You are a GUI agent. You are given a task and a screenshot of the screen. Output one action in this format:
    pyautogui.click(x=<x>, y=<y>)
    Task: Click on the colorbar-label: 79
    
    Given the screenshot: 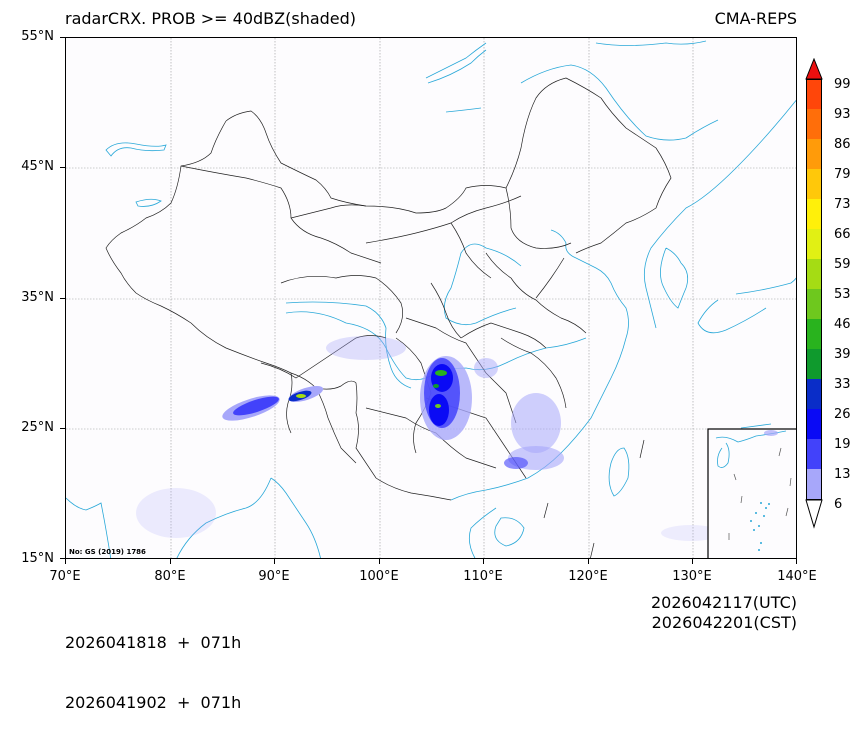 What is the action you would take?
    pyautogui.click(x=842, y=174)
    